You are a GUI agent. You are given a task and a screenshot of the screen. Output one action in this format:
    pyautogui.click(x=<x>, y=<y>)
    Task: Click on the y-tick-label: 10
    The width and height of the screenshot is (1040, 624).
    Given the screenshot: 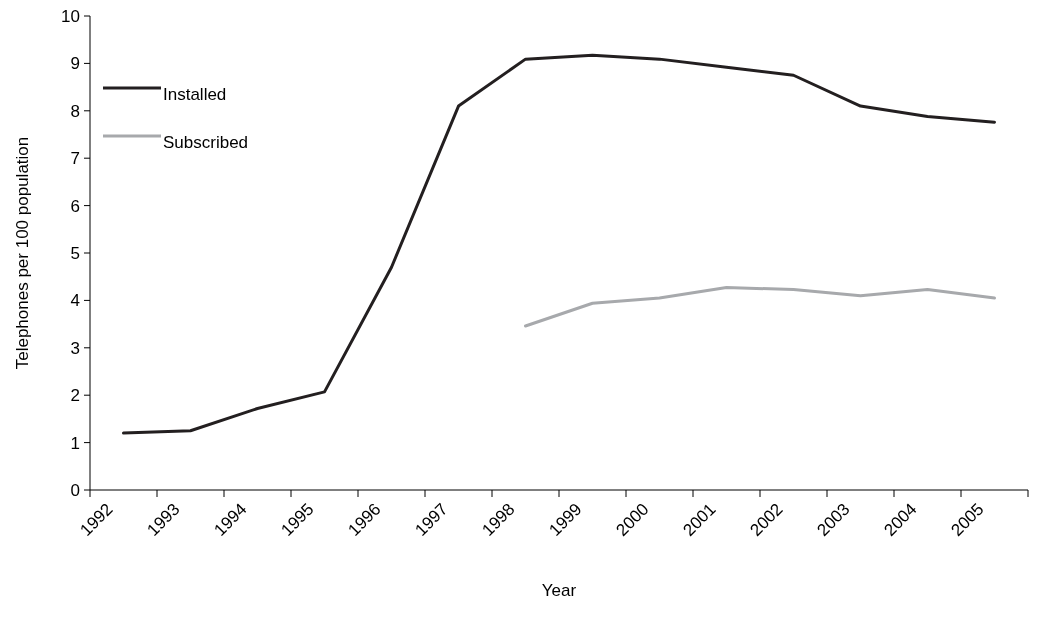 What is the action you would take?
    pyautogui.click(x=70, y=16)
    